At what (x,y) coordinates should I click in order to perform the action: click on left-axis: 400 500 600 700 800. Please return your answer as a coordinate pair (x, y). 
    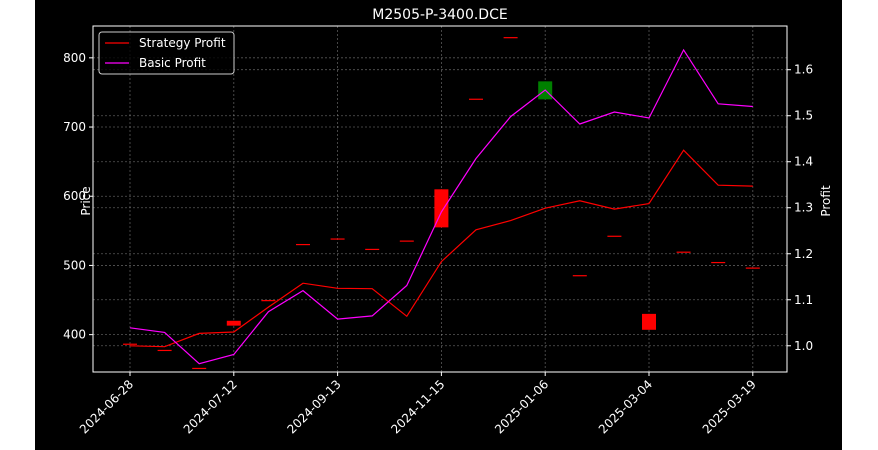
    Looking at the image, I should click on (78, 196).